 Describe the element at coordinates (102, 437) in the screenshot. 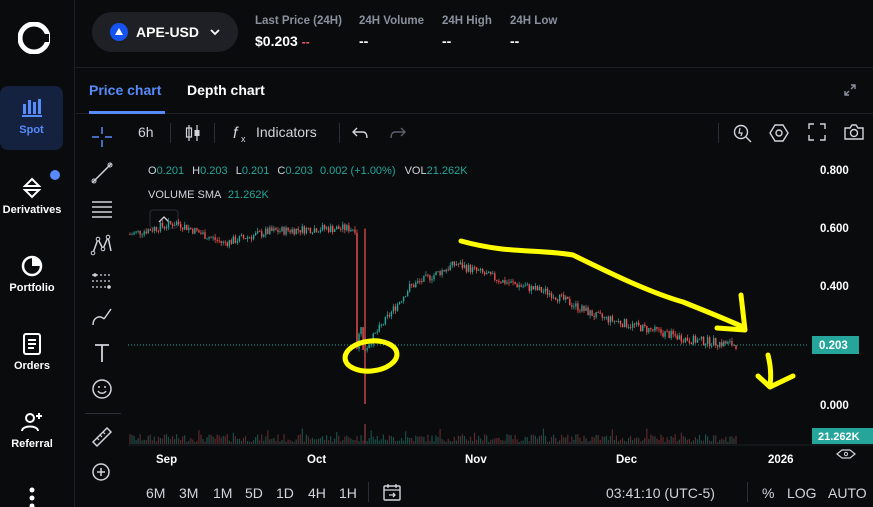

I see `ruler-icon` at that location.